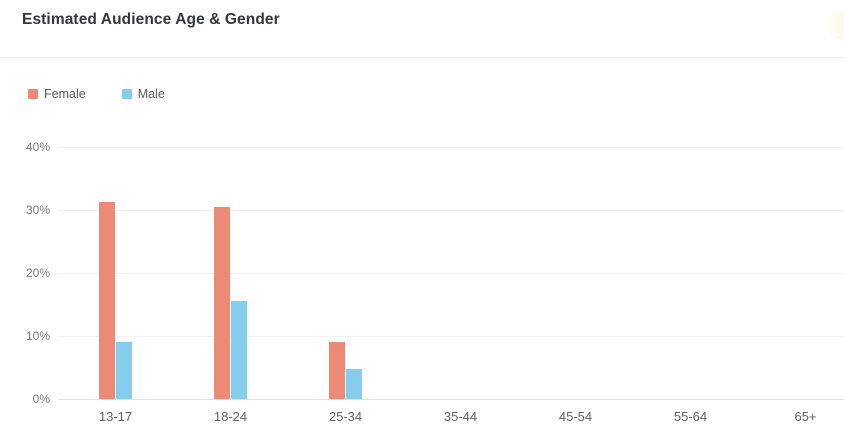 The image size is (844, 442). What do you see at coordinates (114, 94) in the screenshot?
I see `chart-legend: Female Male` at bounding box center [114, 94].